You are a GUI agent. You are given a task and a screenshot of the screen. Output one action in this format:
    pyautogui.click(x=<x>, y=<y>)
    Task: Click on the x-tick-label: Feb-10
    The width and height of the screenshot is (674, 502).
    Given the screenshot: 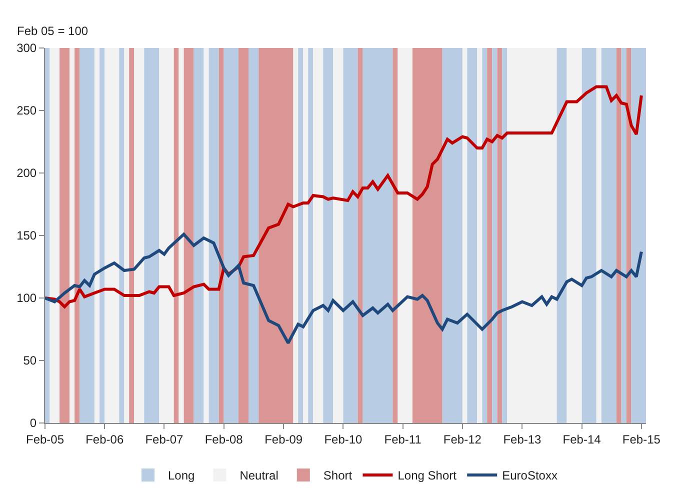 What is the action you would take?
    pyautogui.click(x=343, y=439)
    